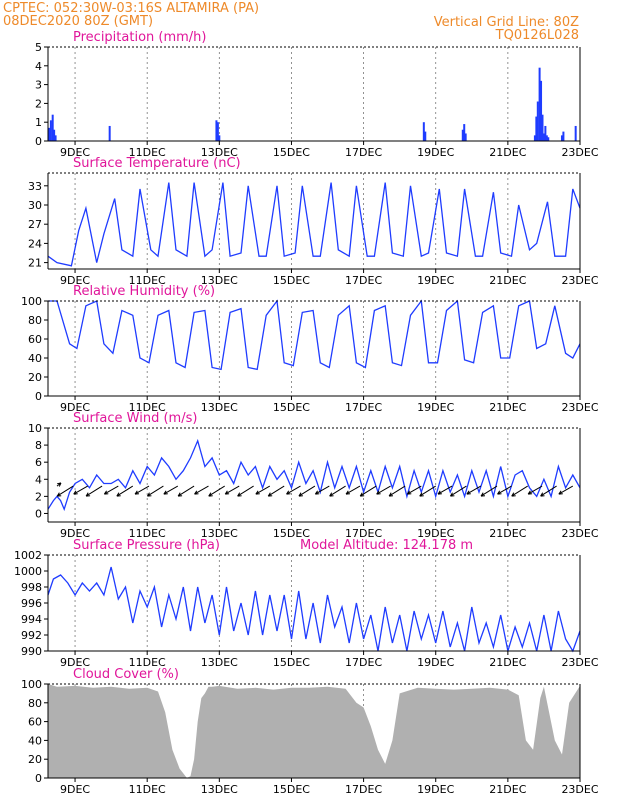 The height and width of the screenshot is (800, 618). What do you see at coordinates (291, 407) in the screenshot?
I see `rh-xtick-label: 15DEC` at bounding box center [291, 407].